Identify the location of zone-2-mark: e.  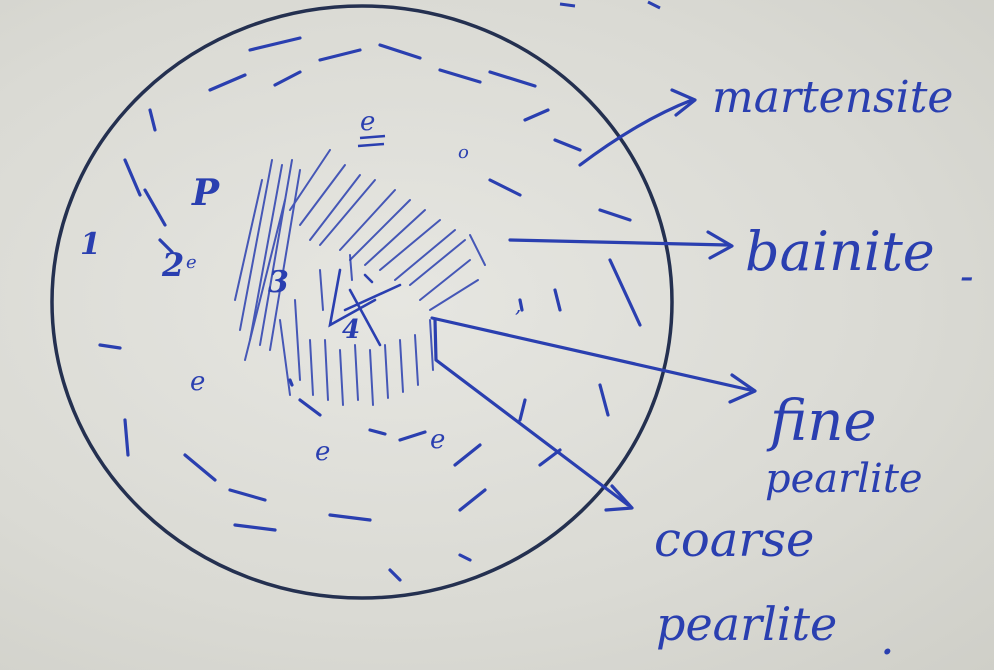
(191, 262).